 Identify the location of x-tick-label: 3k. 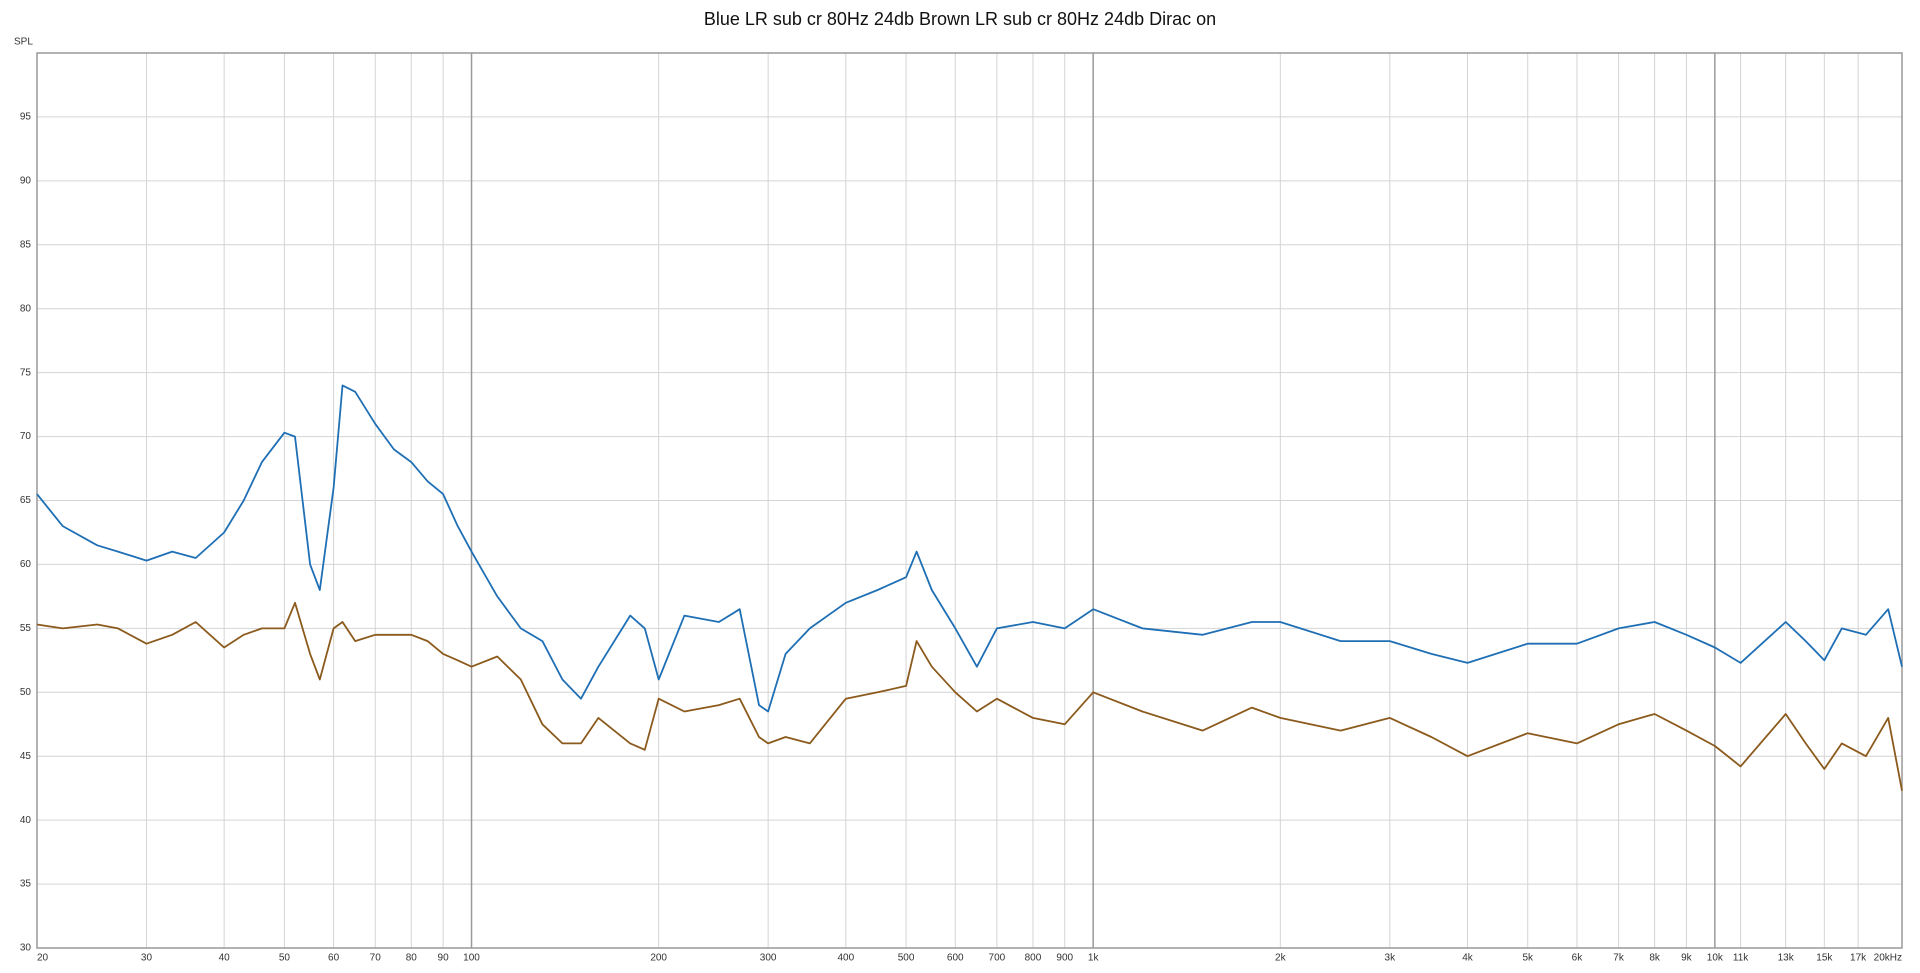
(1391, 958).